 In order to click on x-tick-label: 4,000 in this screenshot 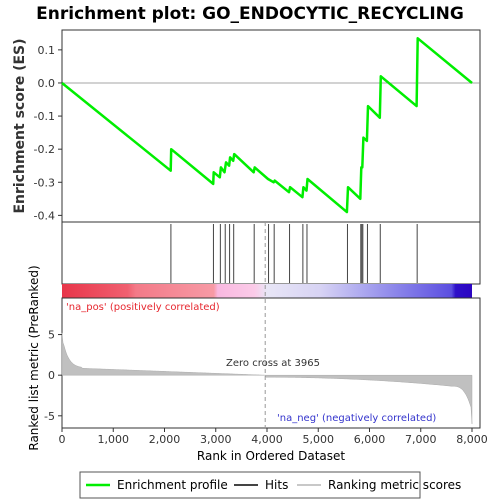, I will do `click(267, 439)`.